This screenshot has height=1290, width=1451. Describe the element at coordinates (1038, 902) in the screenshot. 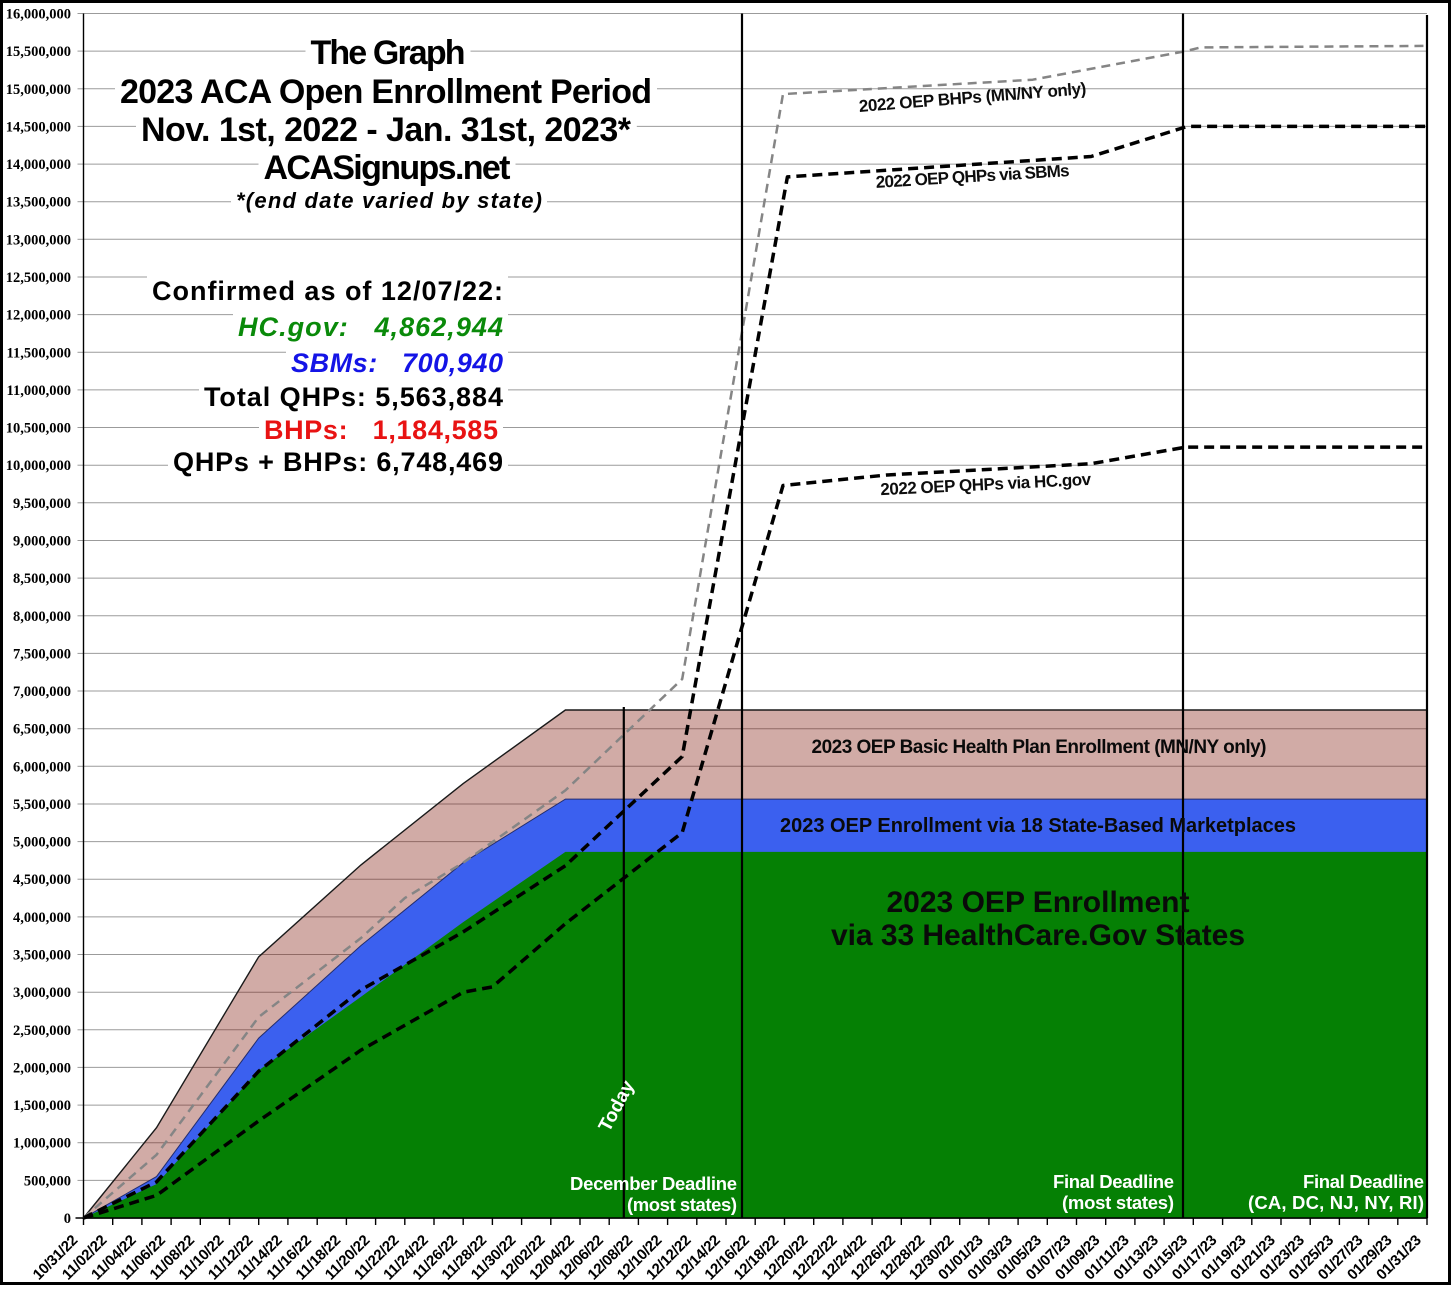

I see `svg-text: 2023 OEP Enrollment` at that location.